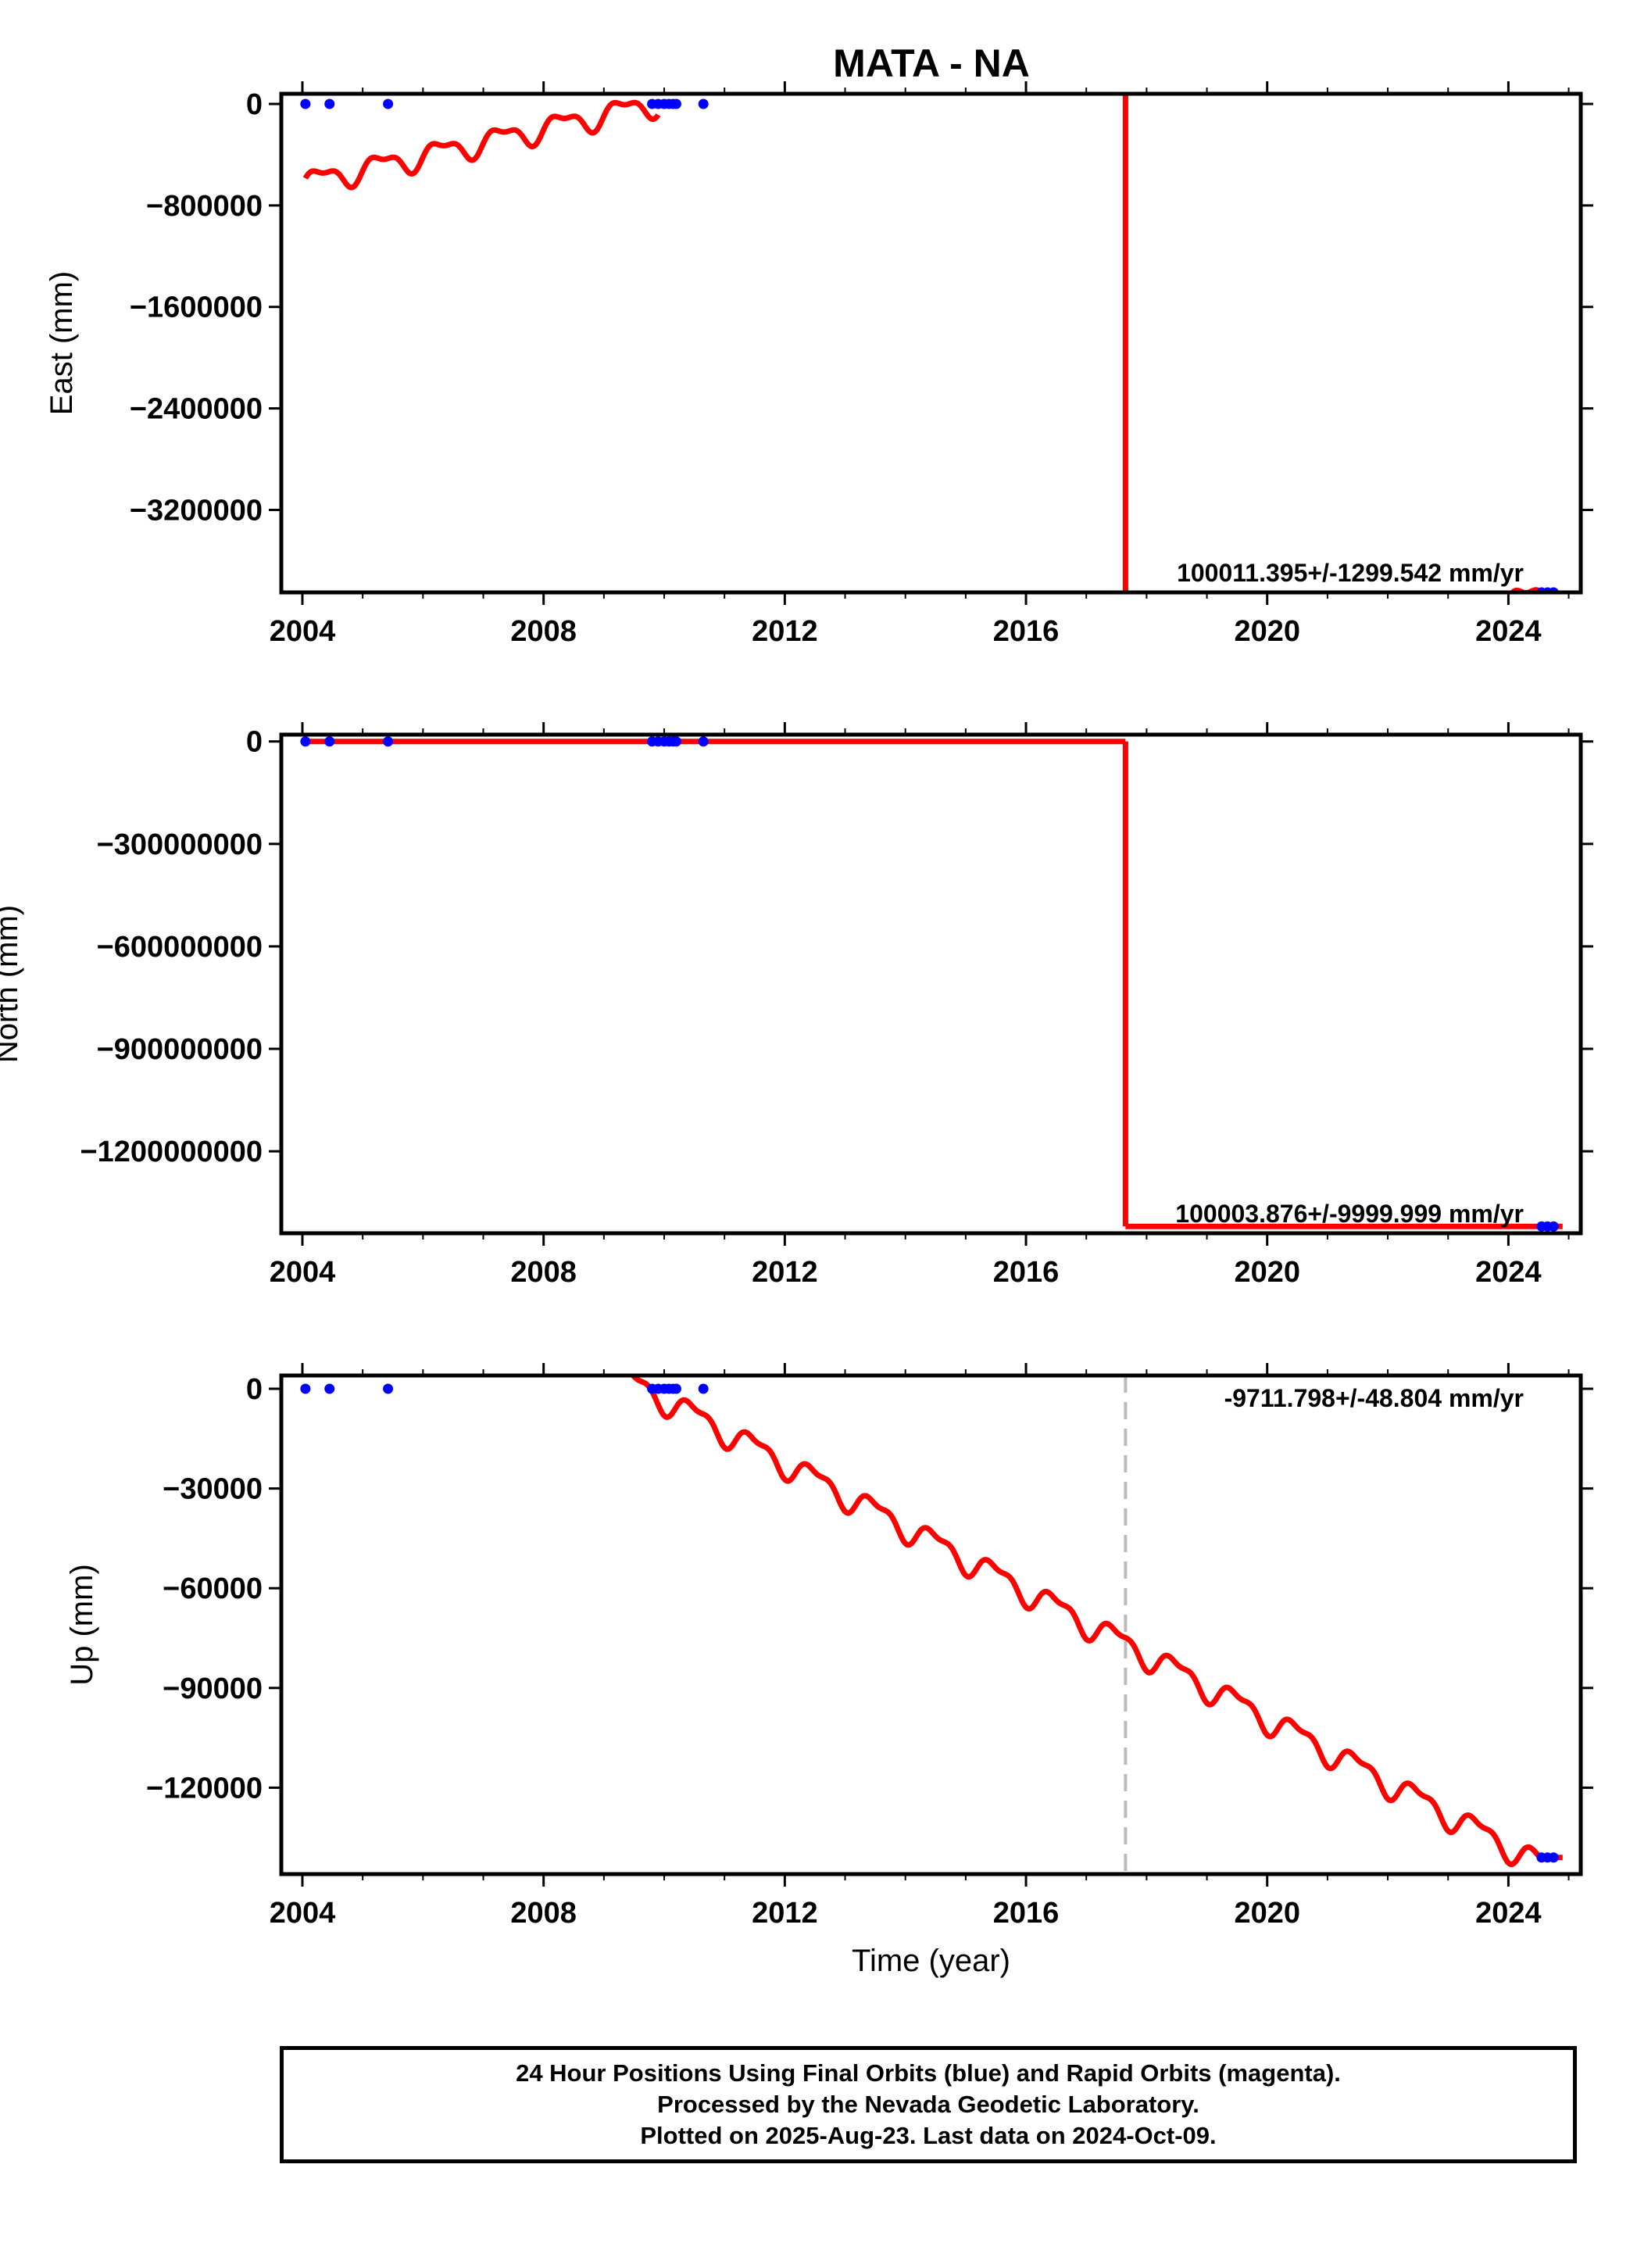  What do you see at coordinates (785, 1273) in the screenshot?
I see `north-x-tick-label: 2012` at bounding box center [785, 1273].